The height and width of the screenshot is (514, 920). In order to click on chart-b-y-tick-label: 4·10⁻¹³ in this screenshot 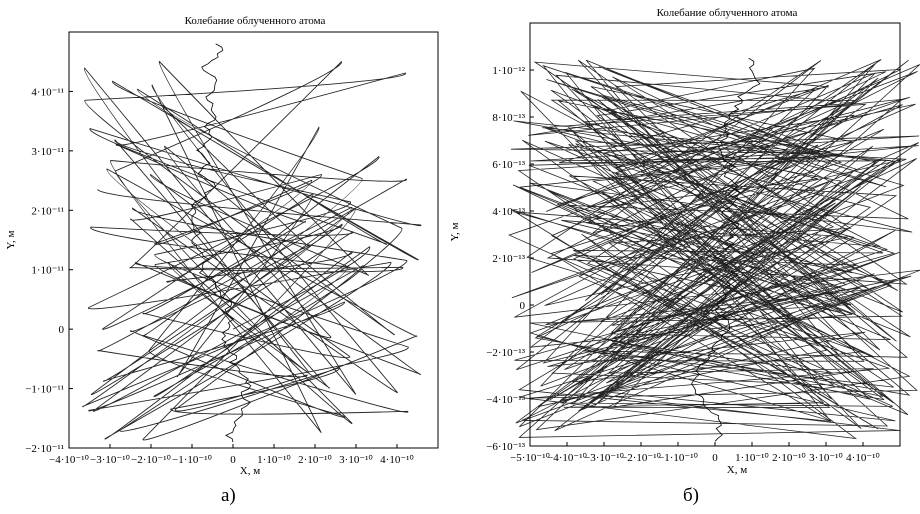, I will do `click(508, 212)`.